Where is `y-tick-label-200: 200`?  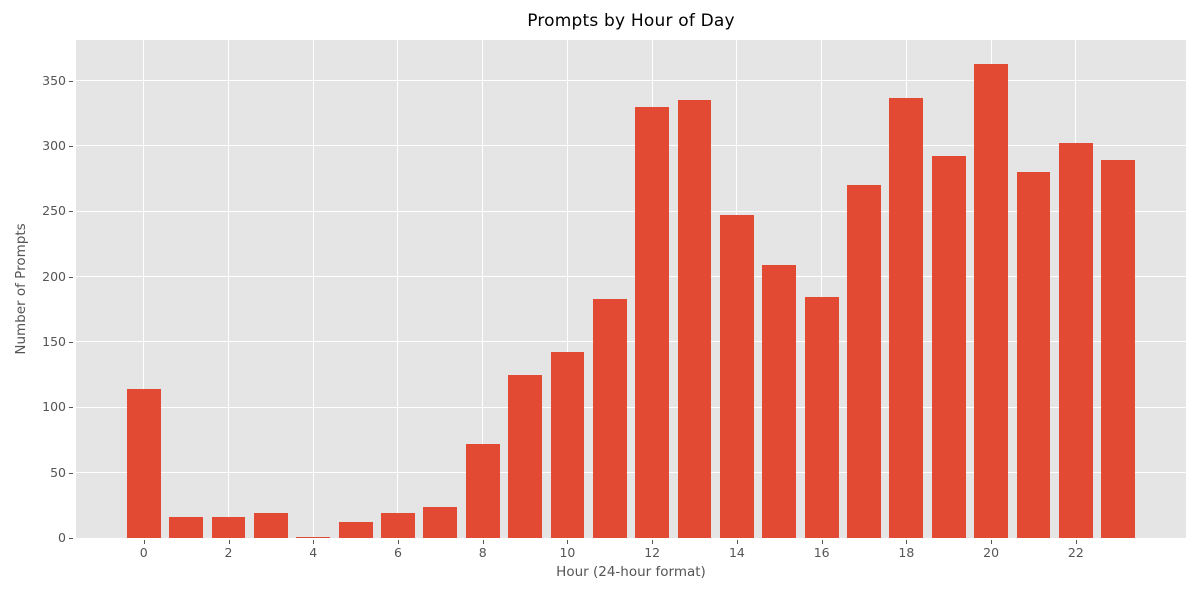 y-tick-label-200: 200 is located at coordinates (54, 276).